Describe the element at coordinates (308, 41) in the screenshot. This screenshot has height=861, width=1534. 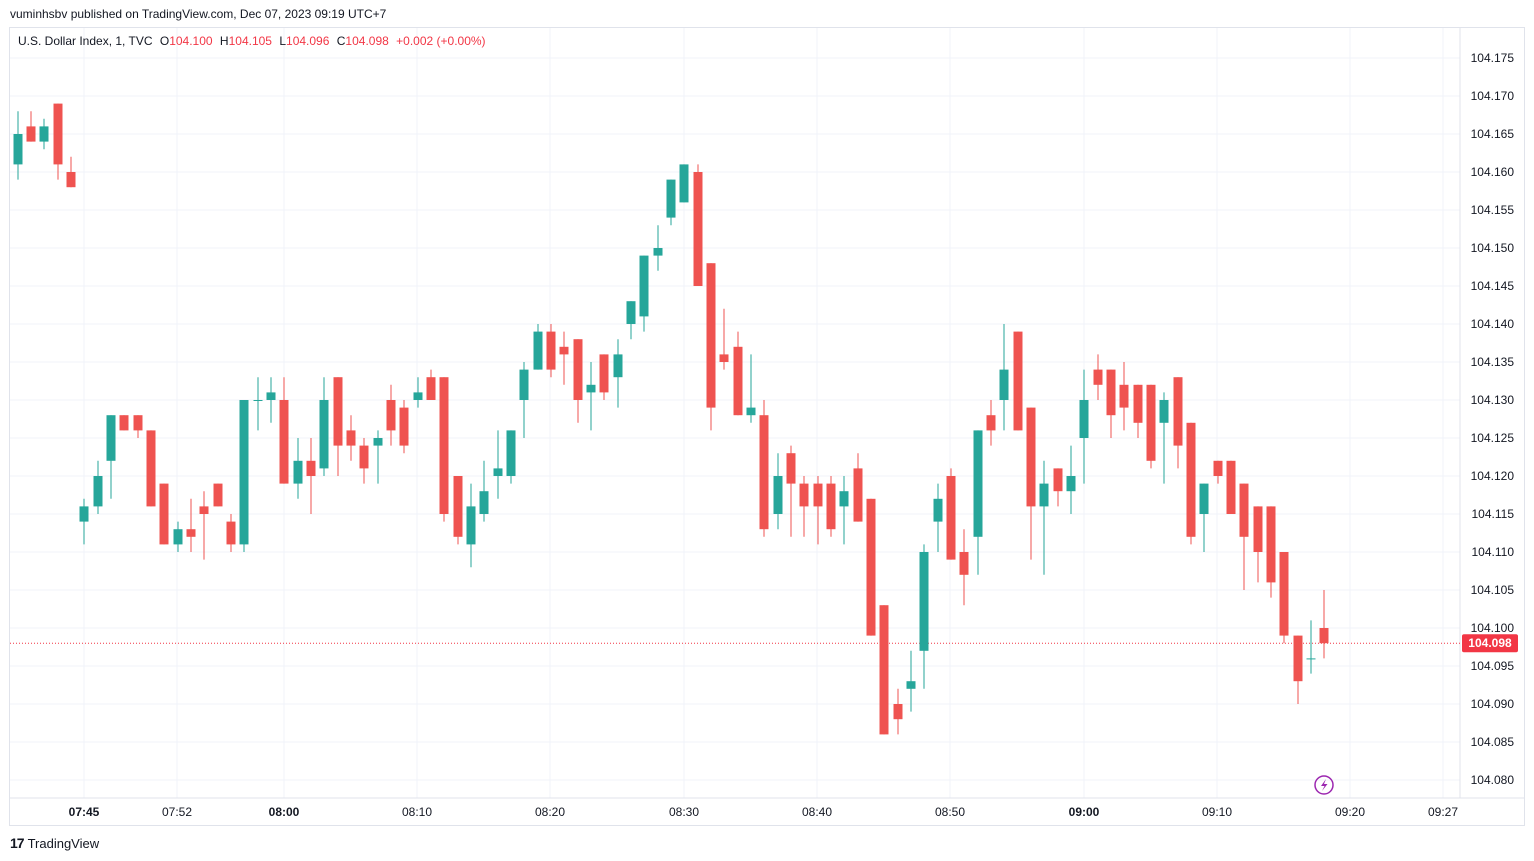
I see `low-value: 104.096` at that location.